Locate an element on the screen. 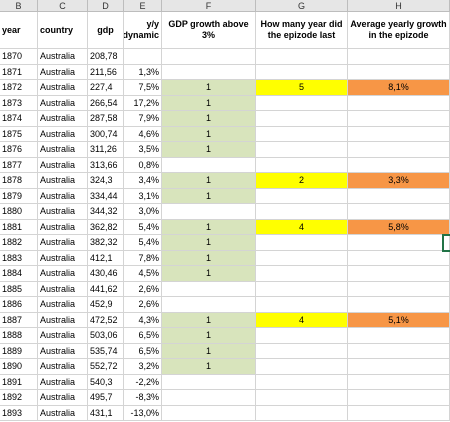  cell-year: 1873 is located at coordinates (19, 103).